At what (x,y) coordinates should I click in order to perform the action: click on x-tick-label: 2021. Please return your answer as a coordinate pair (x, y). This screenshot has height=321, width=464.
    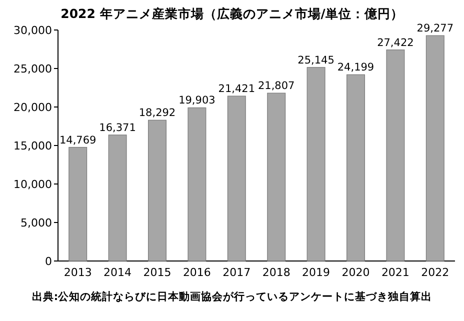
    Looking at the image, I should click on (395, 272).